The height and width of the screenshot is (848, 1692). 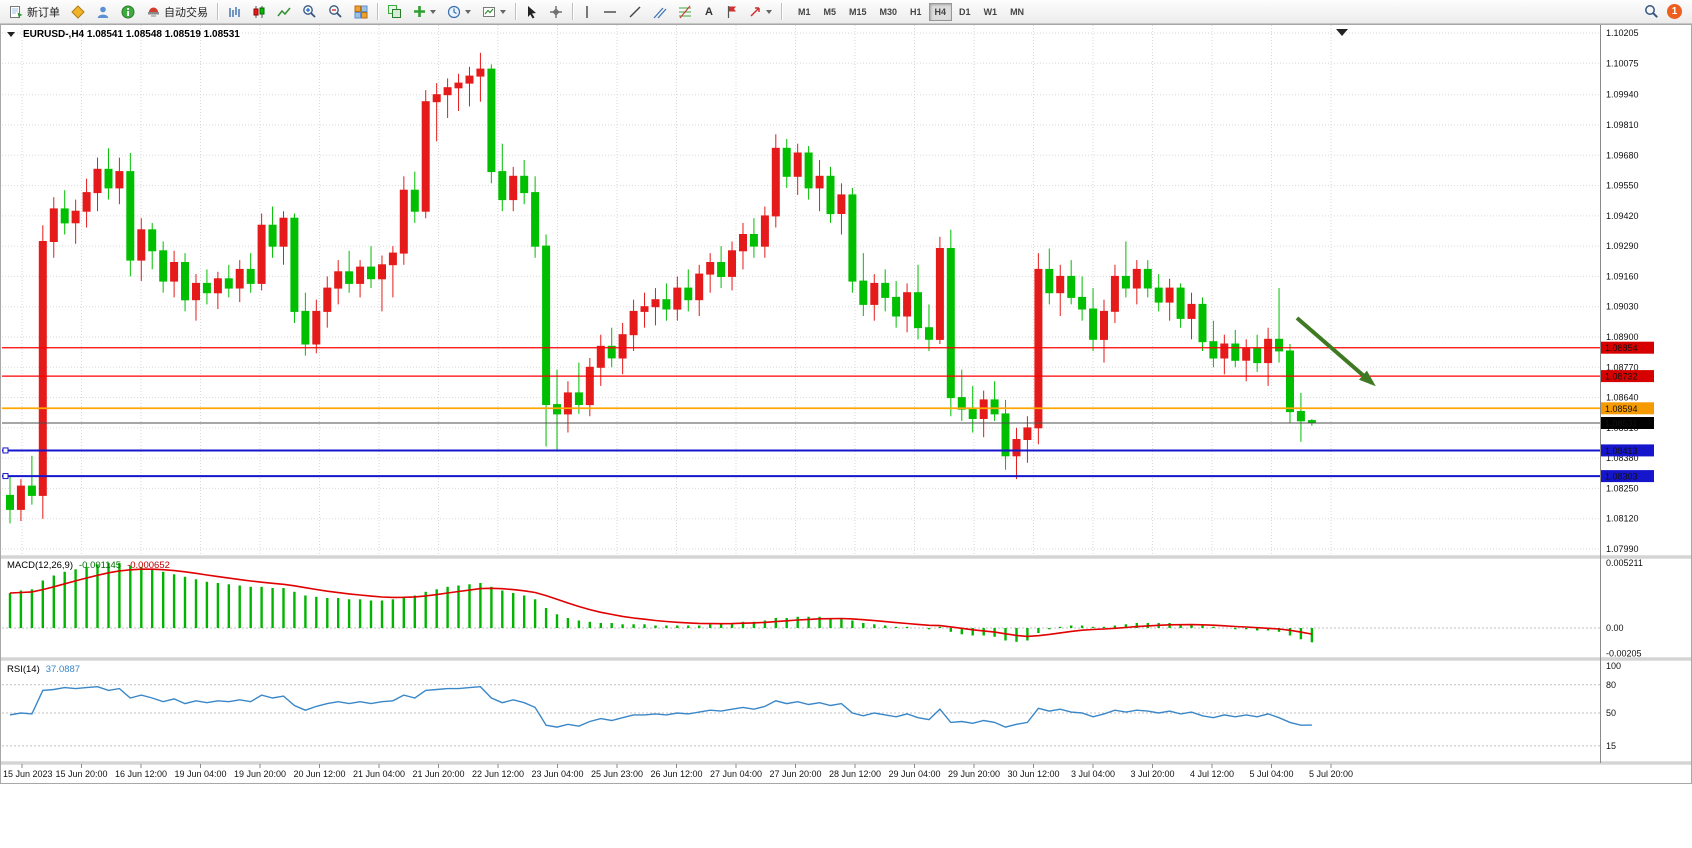 What do you see at coordinates (732, 12) in the screenshot?
I see `label-tool-button` at bounding box center [732, 12].